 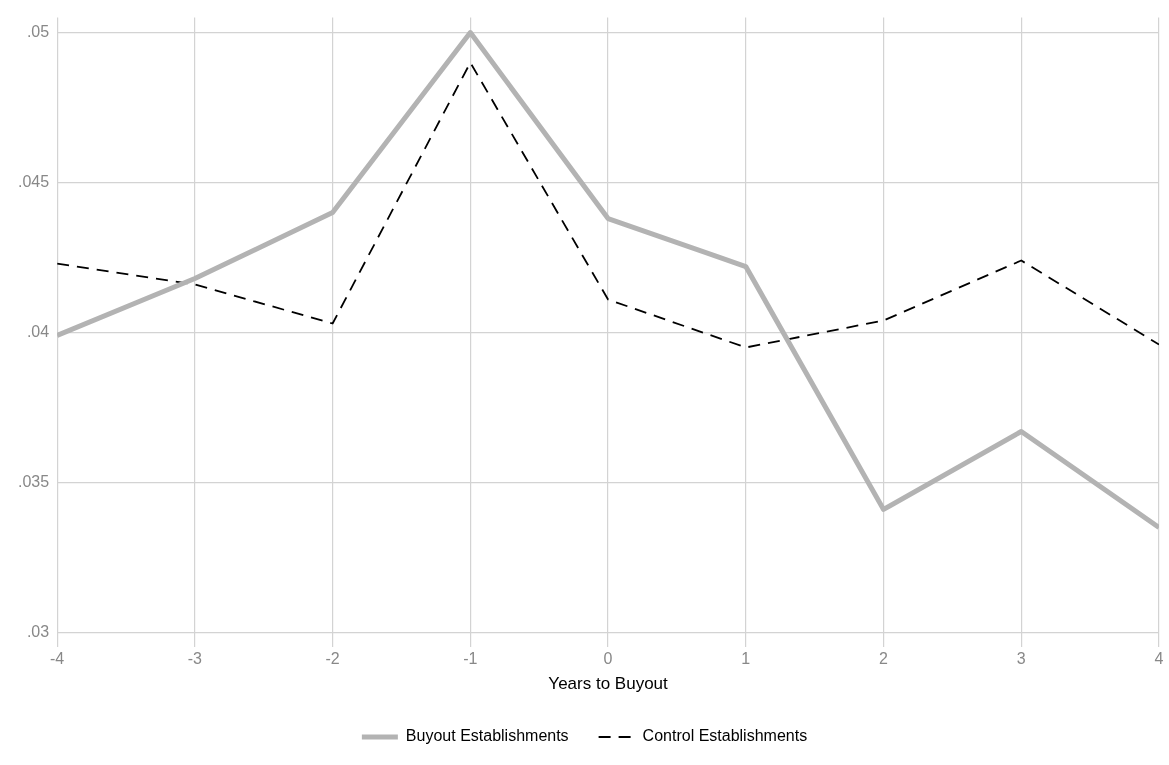 I want to click on legend-label: Control Establishments, so click(x=725, y=736).